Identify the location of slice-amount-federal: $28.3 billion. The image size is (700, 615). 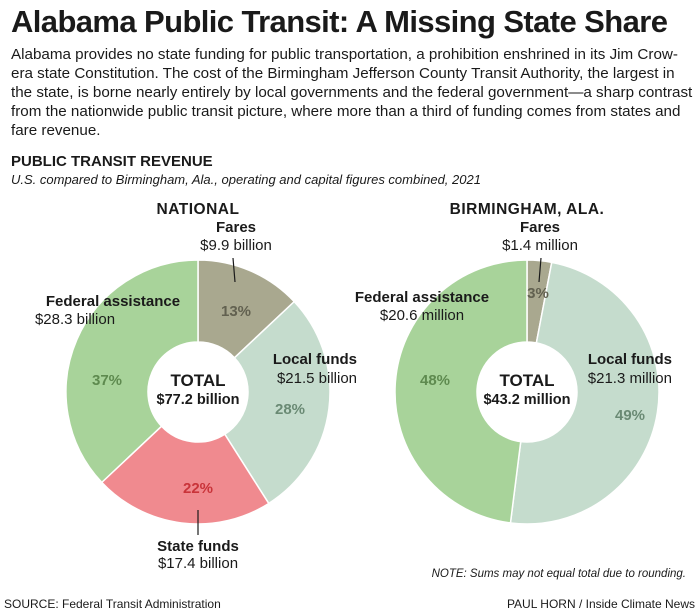
(75, 319).